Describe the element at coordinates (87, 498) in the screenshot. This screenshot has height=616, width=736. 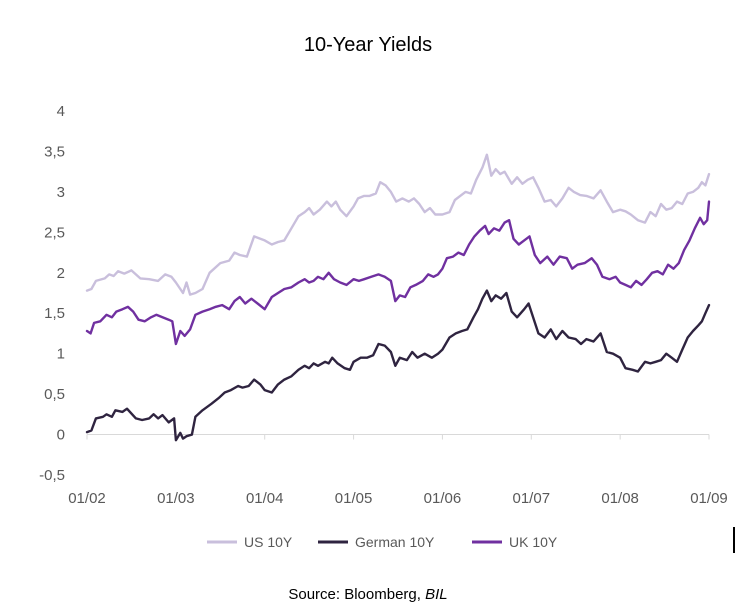
I see `x-tick-label: 01/02` at that location.